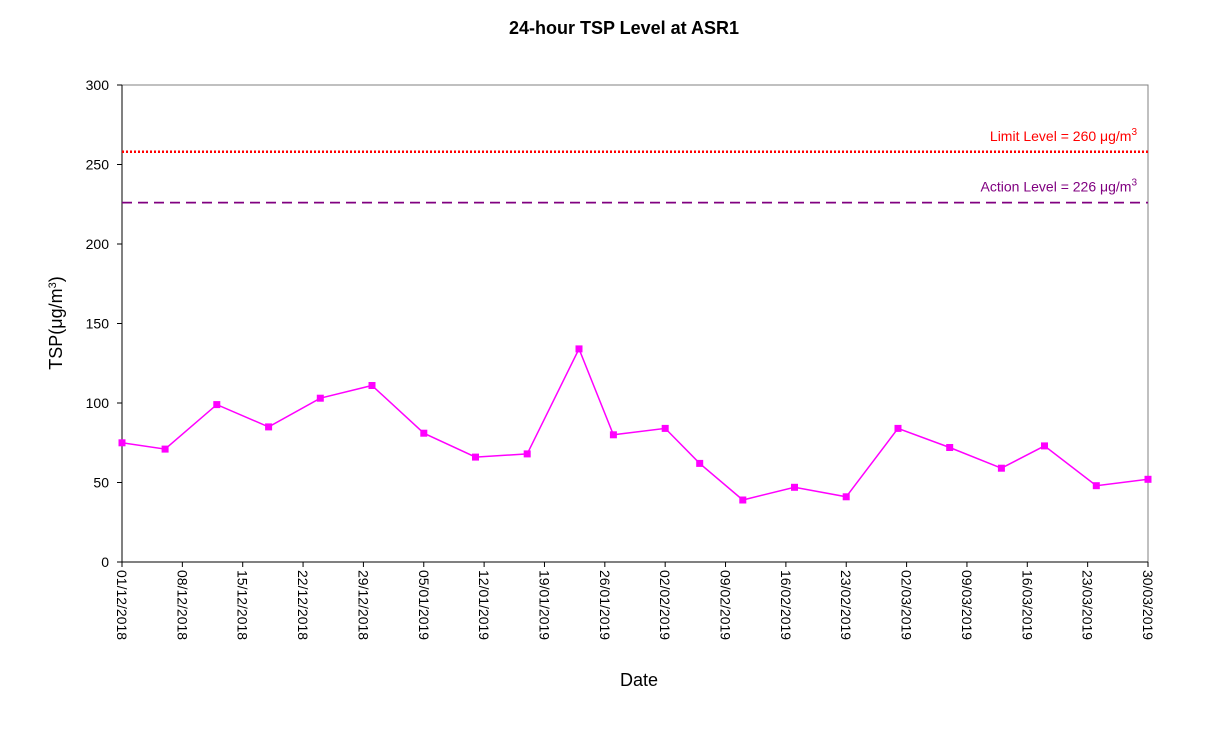  I want to click on x-tick-label: 23/03/2019, so click(1088, 605).